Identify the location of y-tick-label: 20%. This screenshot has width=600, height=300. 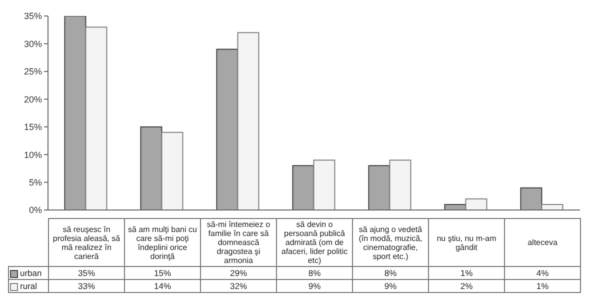
(33, 99).